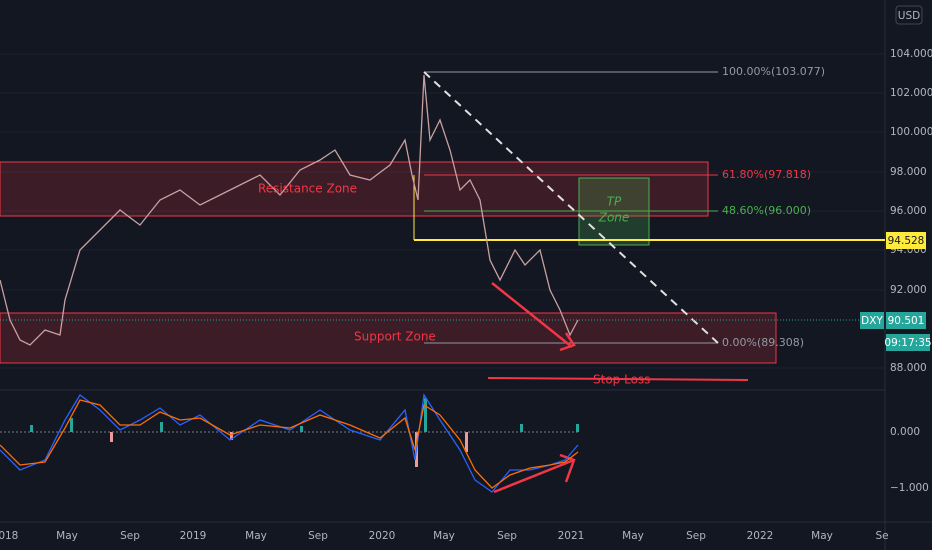  What do you see at coordinates (908, 172) in the screenshot?
I see `price-tick-label: 98.000` at bounding box center [908, 172].